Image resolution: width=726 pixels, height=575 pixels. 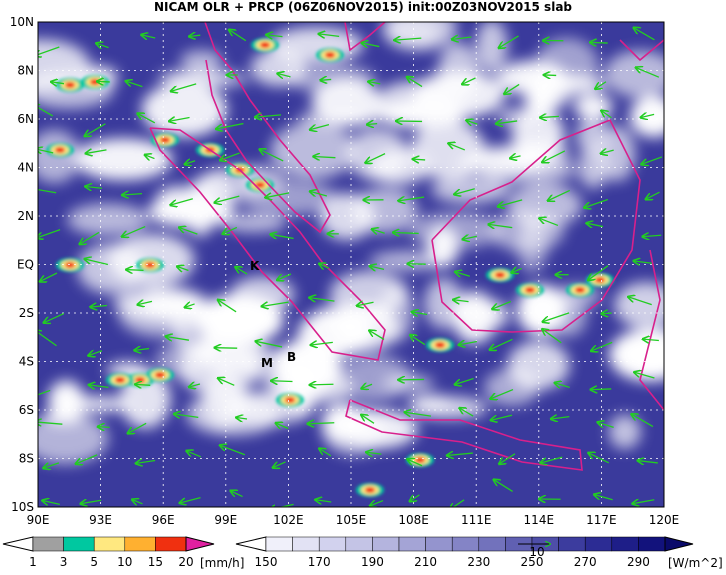 I want to click on lon-label: 102E, so click(x=288, y=520).